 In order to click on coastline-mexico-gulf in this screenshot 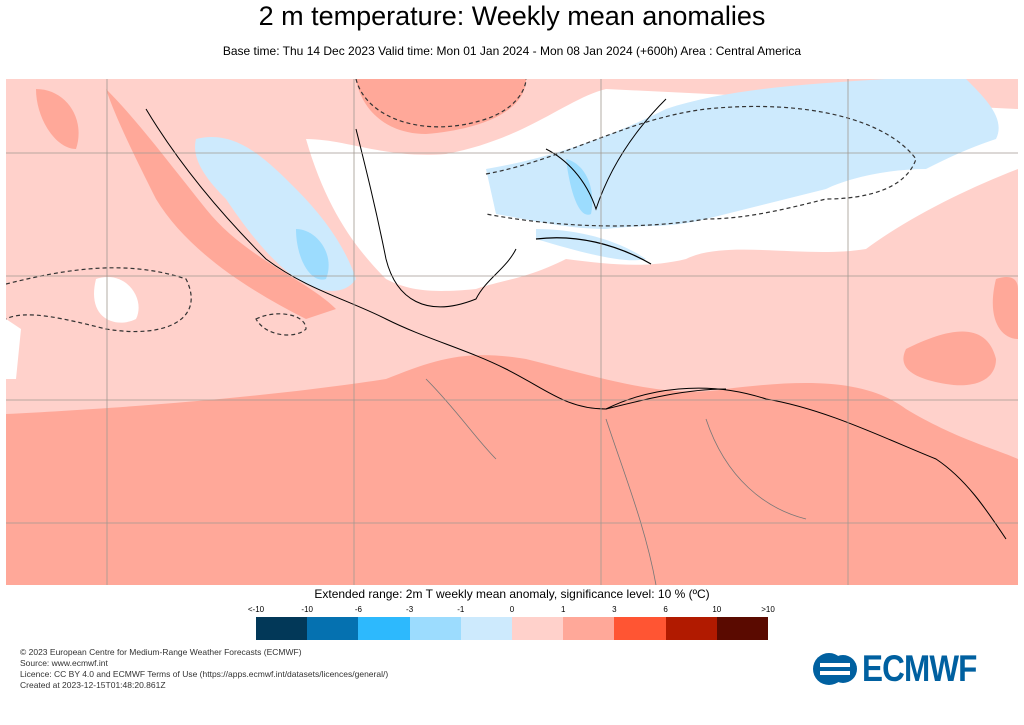, I will do `click(436, 218)`.